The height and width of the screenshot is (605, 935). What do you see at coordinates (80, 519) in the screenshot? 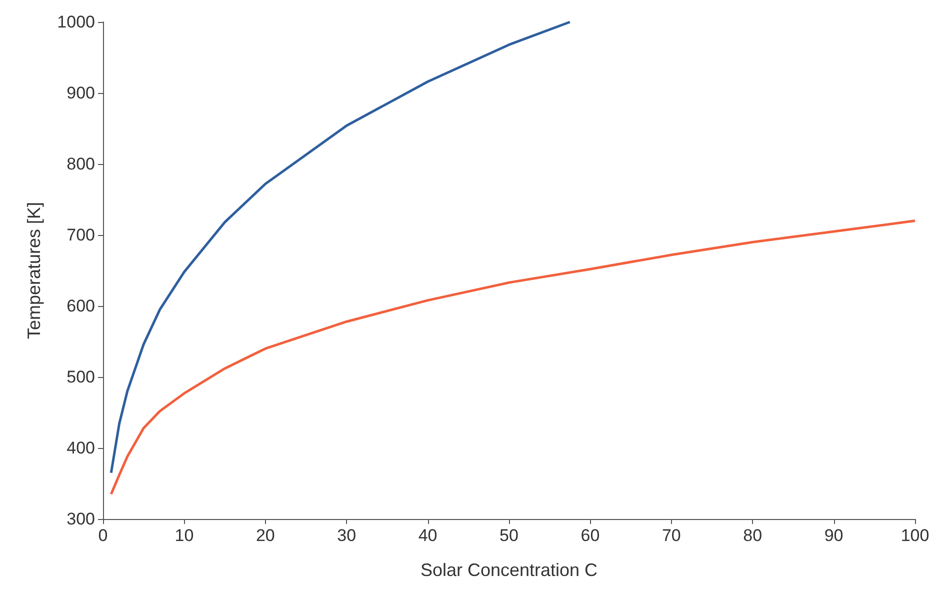
I see `y-tick-label: 300` at bounding box center [80, 519].